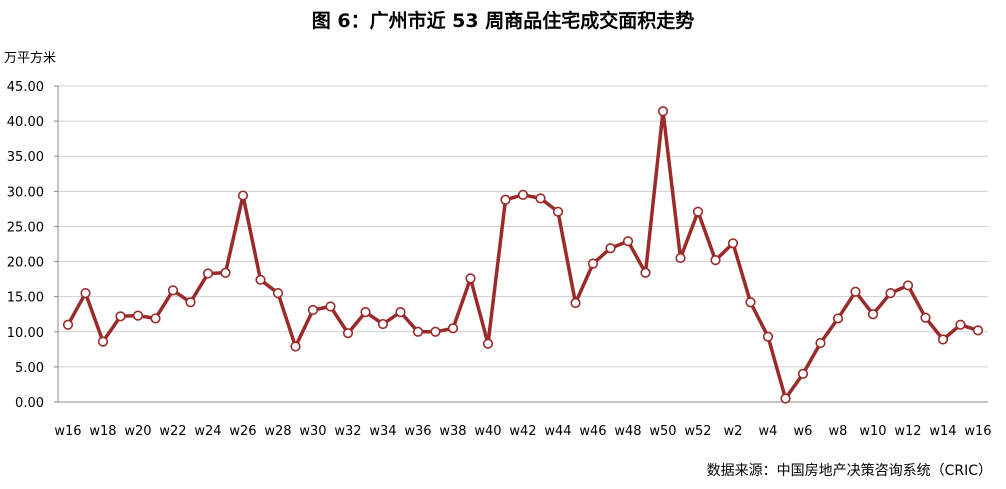 The height and width of the screenshot is (489, 1006). I want to click on x-tick-label: w24, so click(207, 431).